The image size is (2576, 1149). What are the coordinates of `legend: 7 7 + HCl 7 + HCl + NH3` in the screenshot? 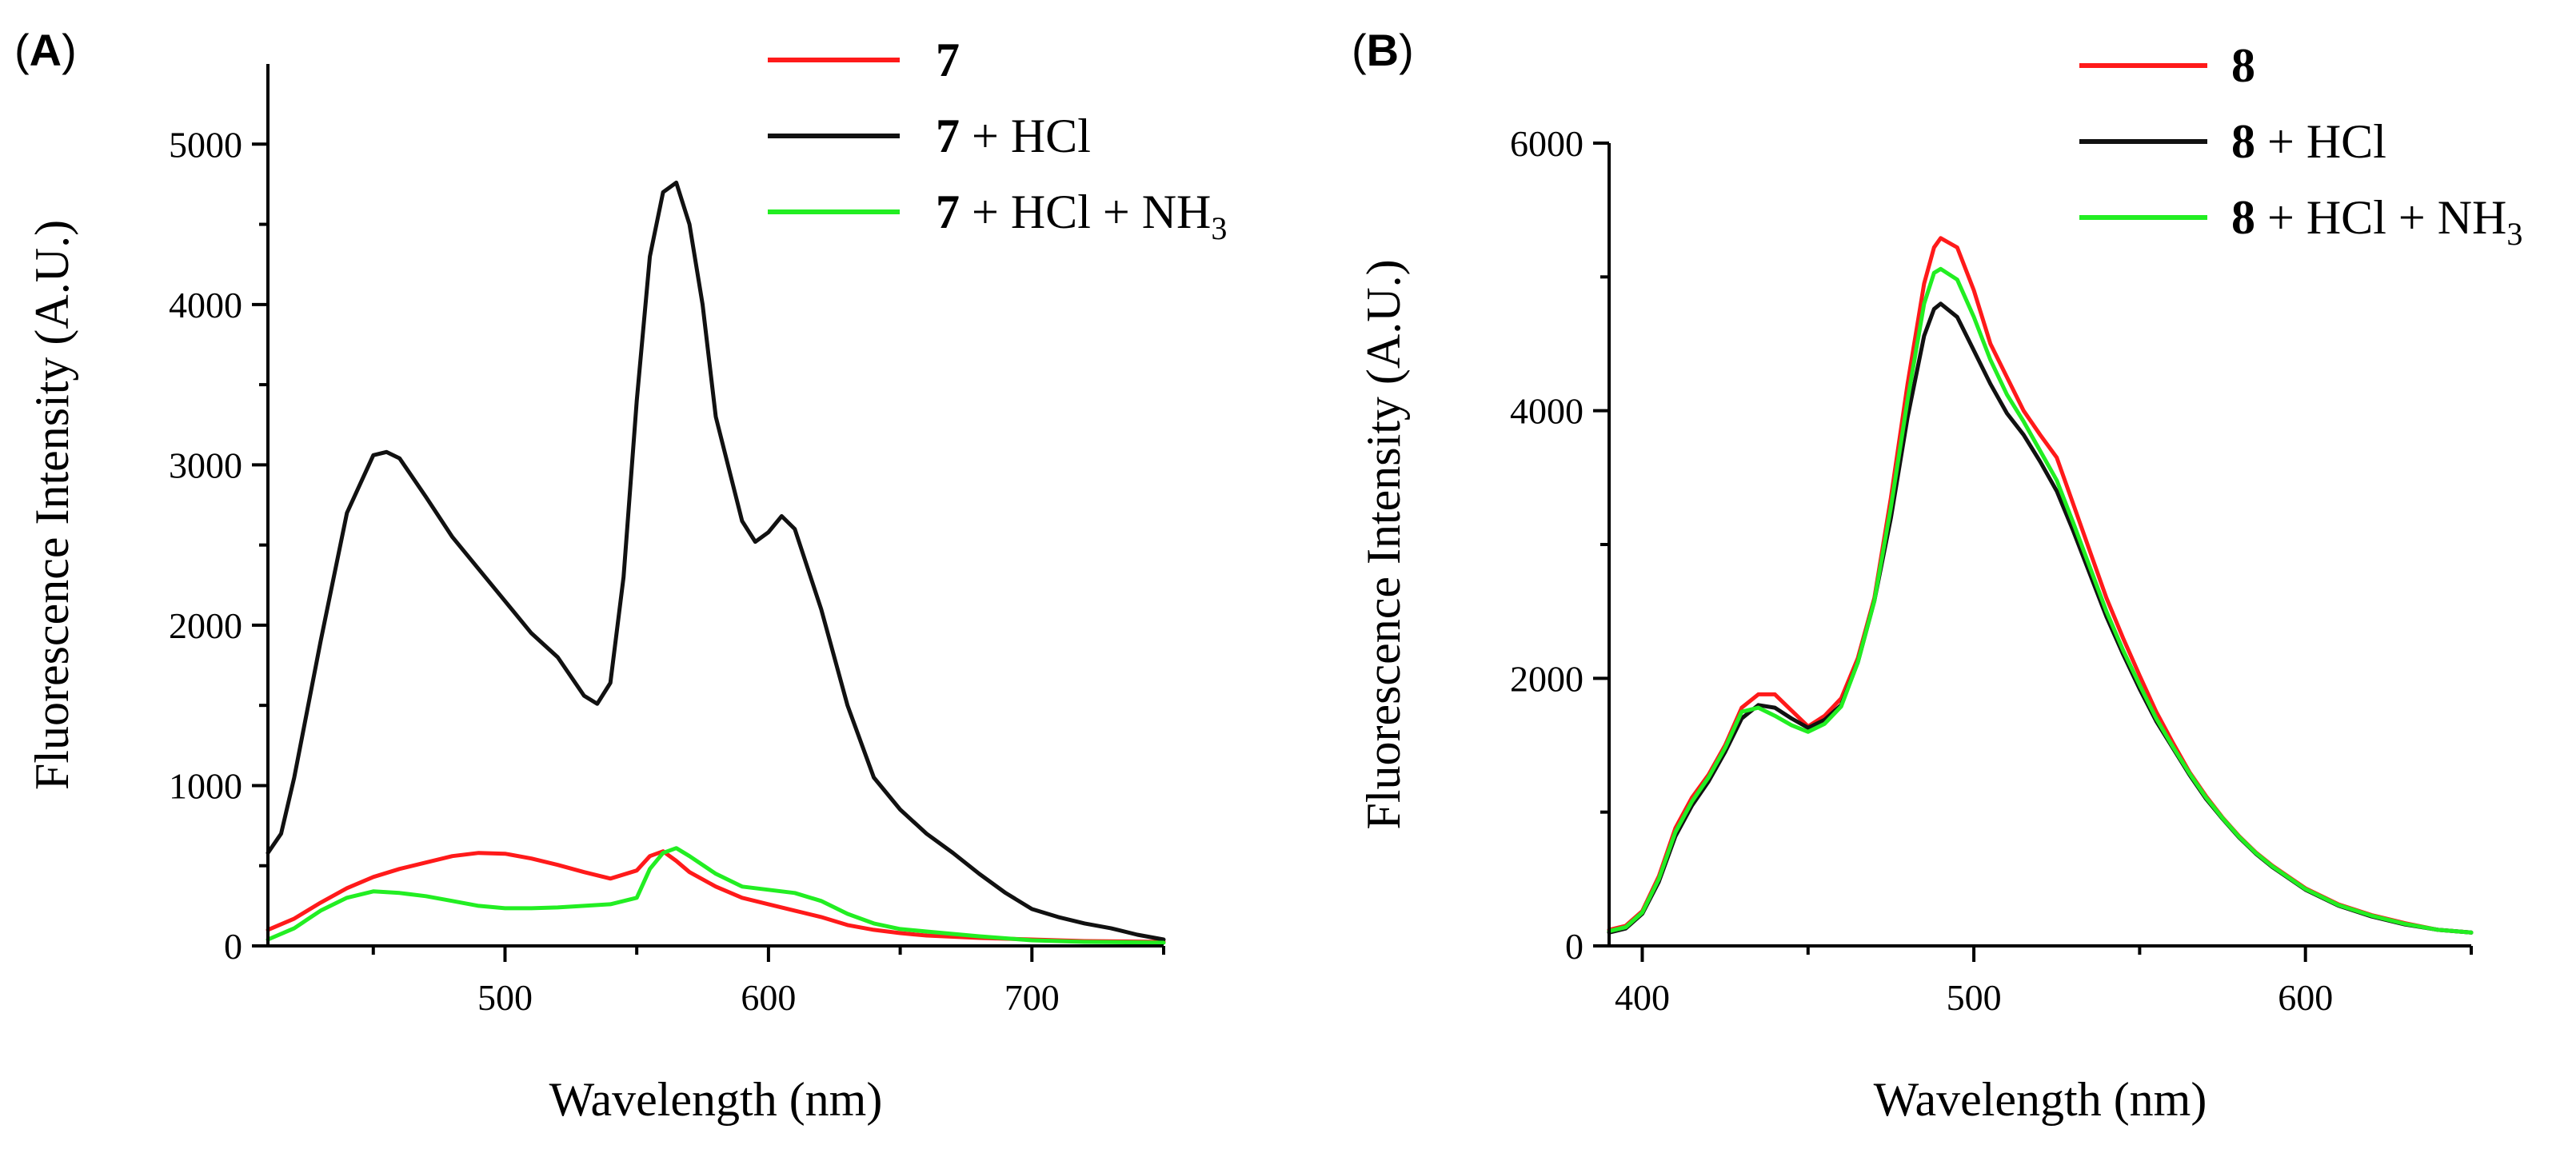 It's located at (998, 140).